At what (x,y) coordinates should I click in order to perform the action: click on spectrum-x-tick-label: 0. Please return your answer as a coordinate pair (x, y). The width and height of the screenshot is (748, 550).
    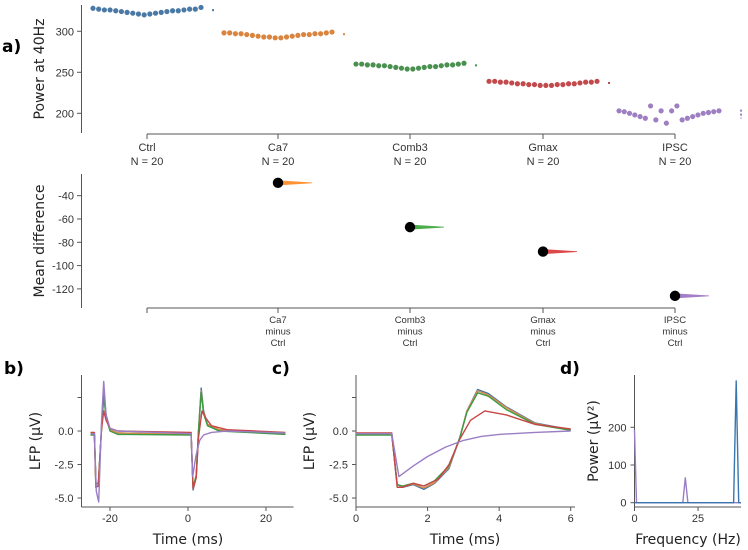
    Looking at the image, I should click on (634, 519).